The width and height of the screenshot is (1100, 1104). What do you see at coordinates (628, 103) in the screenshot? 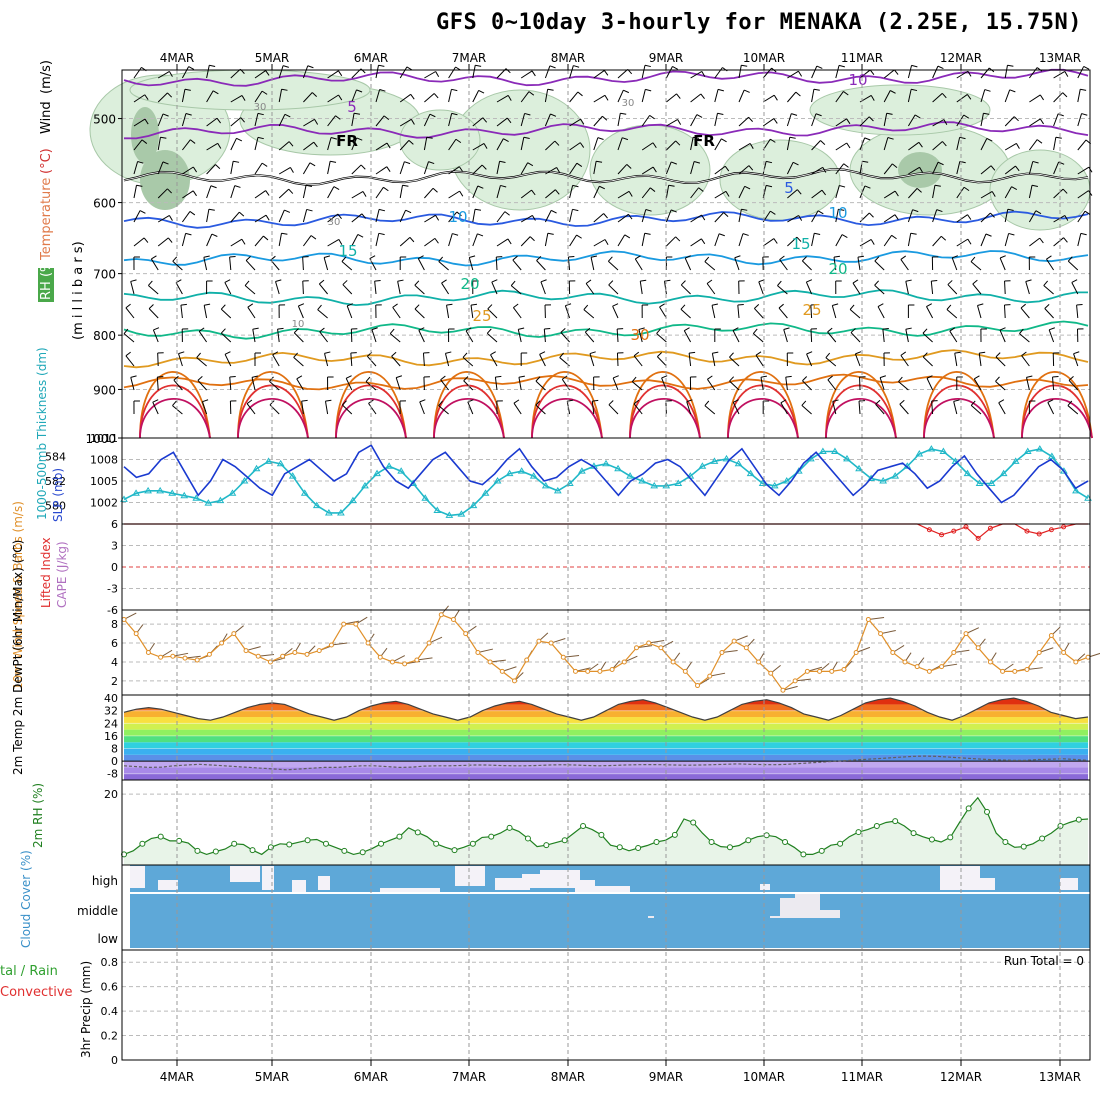
I see `contour-label: 30` at bounding box center [628, 103].